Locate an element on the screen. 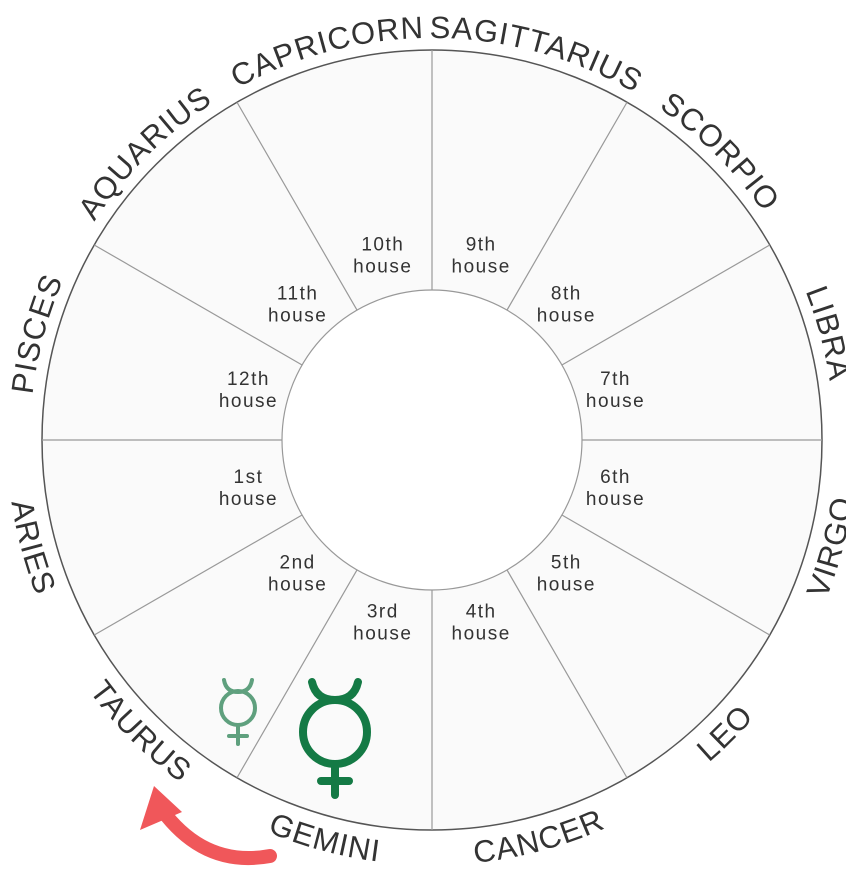  house-number: 2nd is located at coordinates (298, 562).